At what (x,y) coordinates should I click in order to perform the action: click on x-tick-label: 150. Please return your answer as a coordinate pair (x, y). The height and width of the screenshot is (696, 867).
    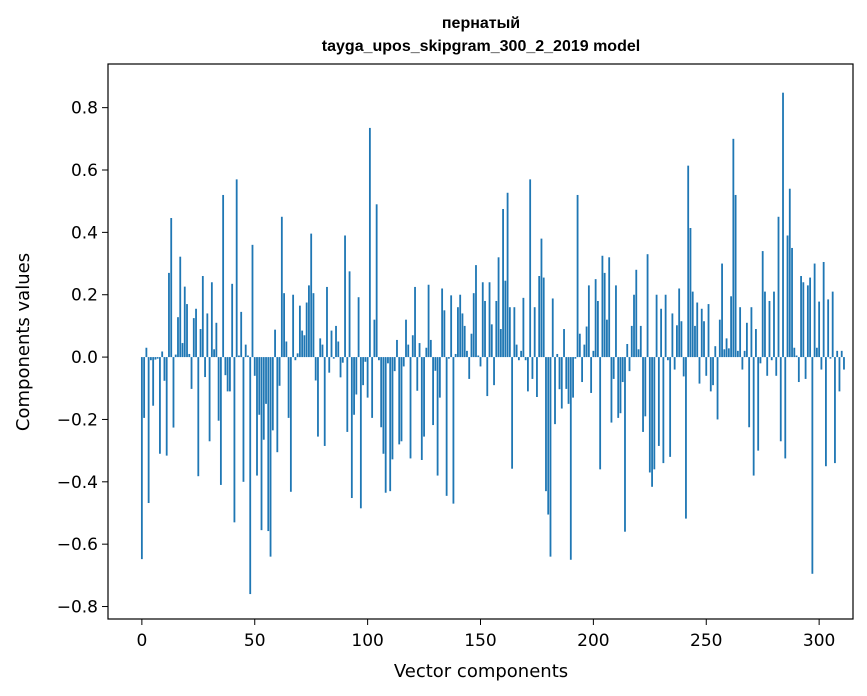
    Looking at the image, I should click on (480, 641).